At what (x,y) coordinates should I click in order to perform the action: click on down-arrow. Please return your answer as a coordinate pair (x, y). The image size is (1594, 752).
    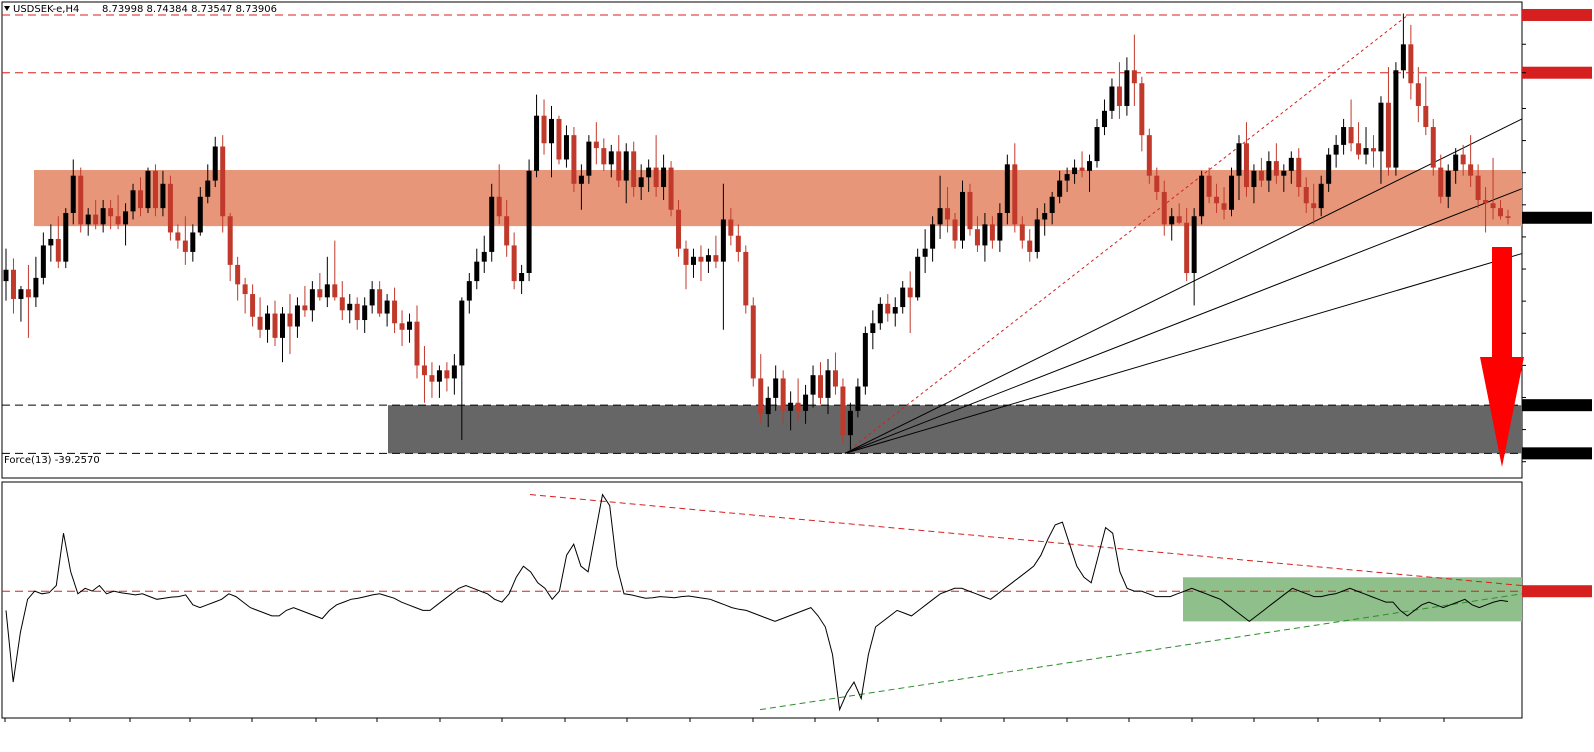
    Looking at the image, I should click on (1502, 357).